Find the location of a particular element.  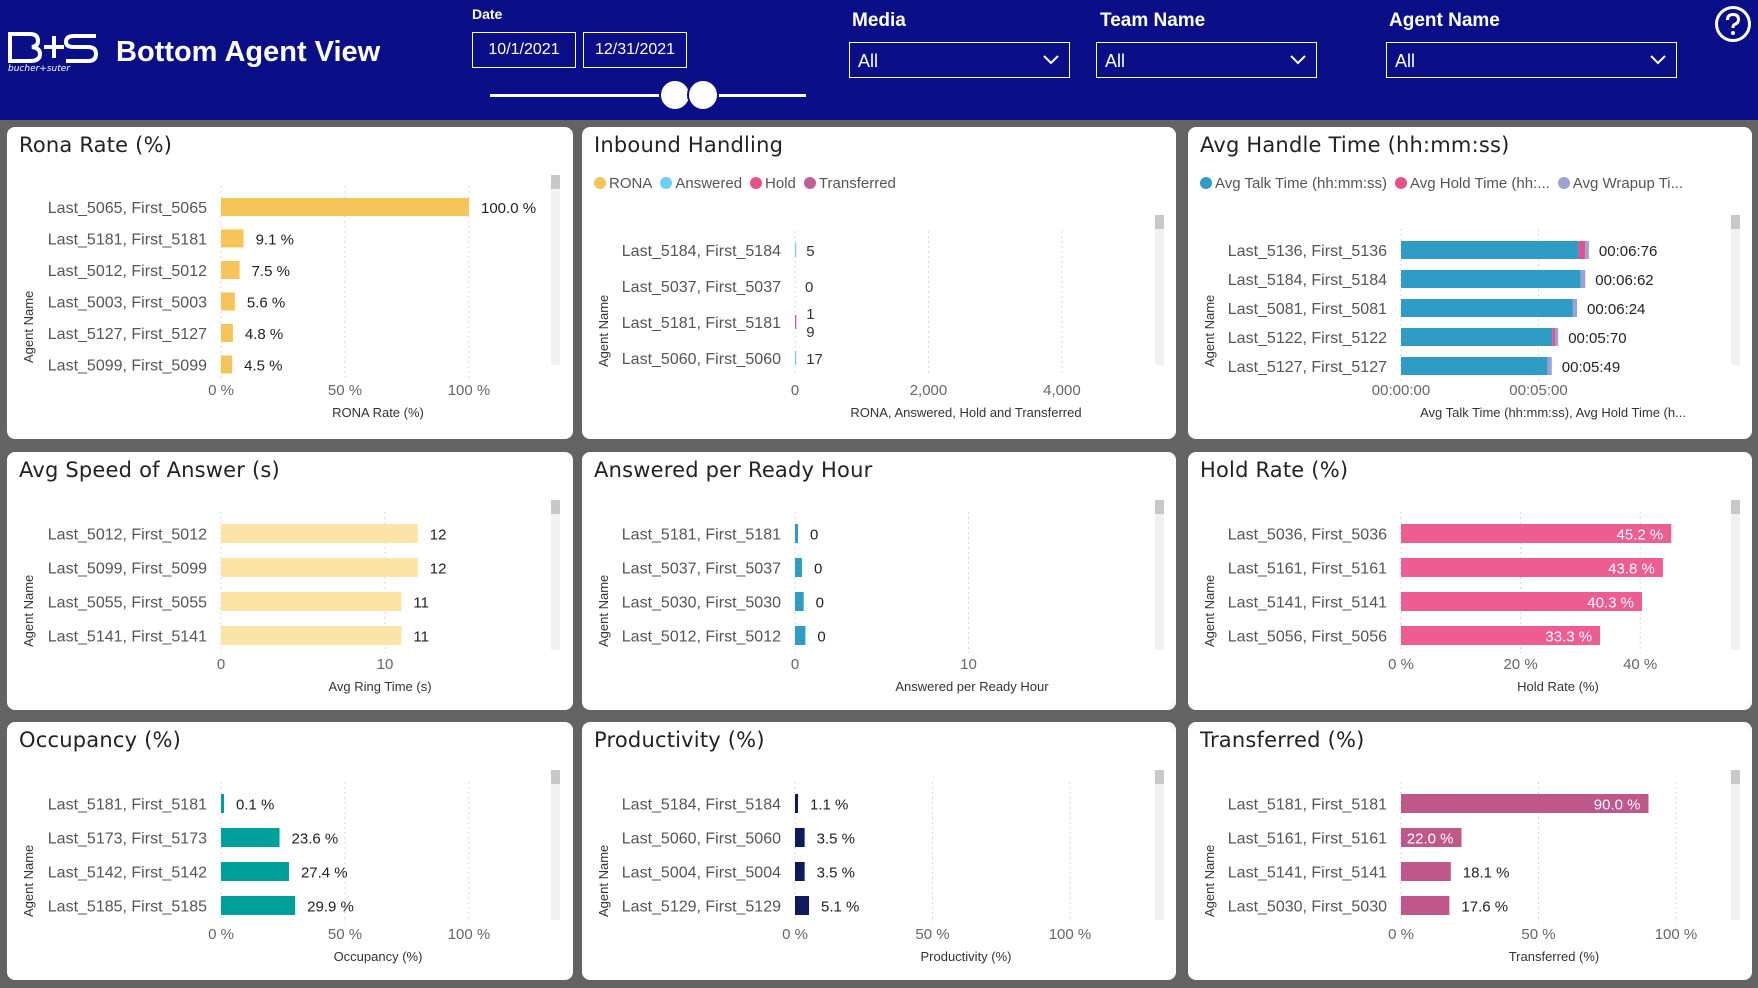

card-title: Productivity (%) is located at coordinates (679, 740).